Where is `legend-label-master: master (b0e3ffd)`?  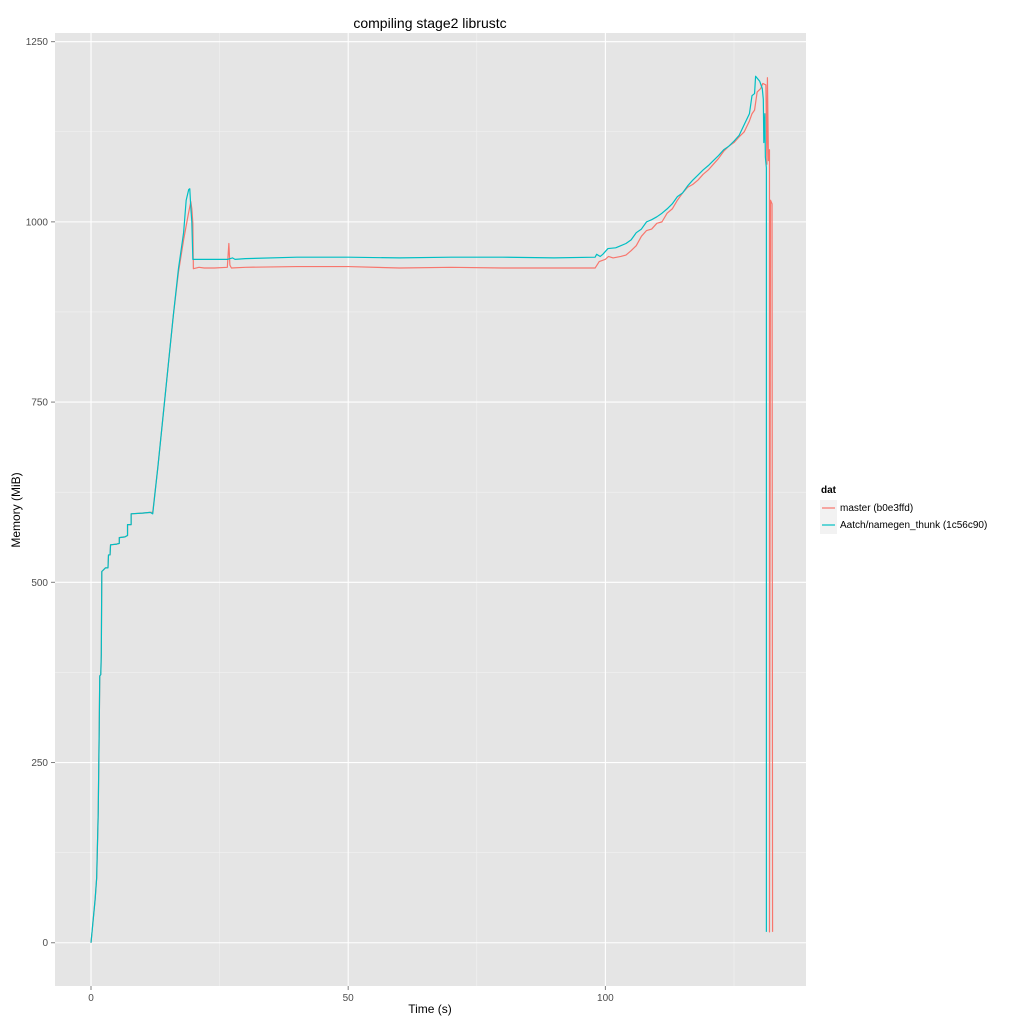 legend-label-master: master (b0e3ffd) is located at coordinates (876, 508).